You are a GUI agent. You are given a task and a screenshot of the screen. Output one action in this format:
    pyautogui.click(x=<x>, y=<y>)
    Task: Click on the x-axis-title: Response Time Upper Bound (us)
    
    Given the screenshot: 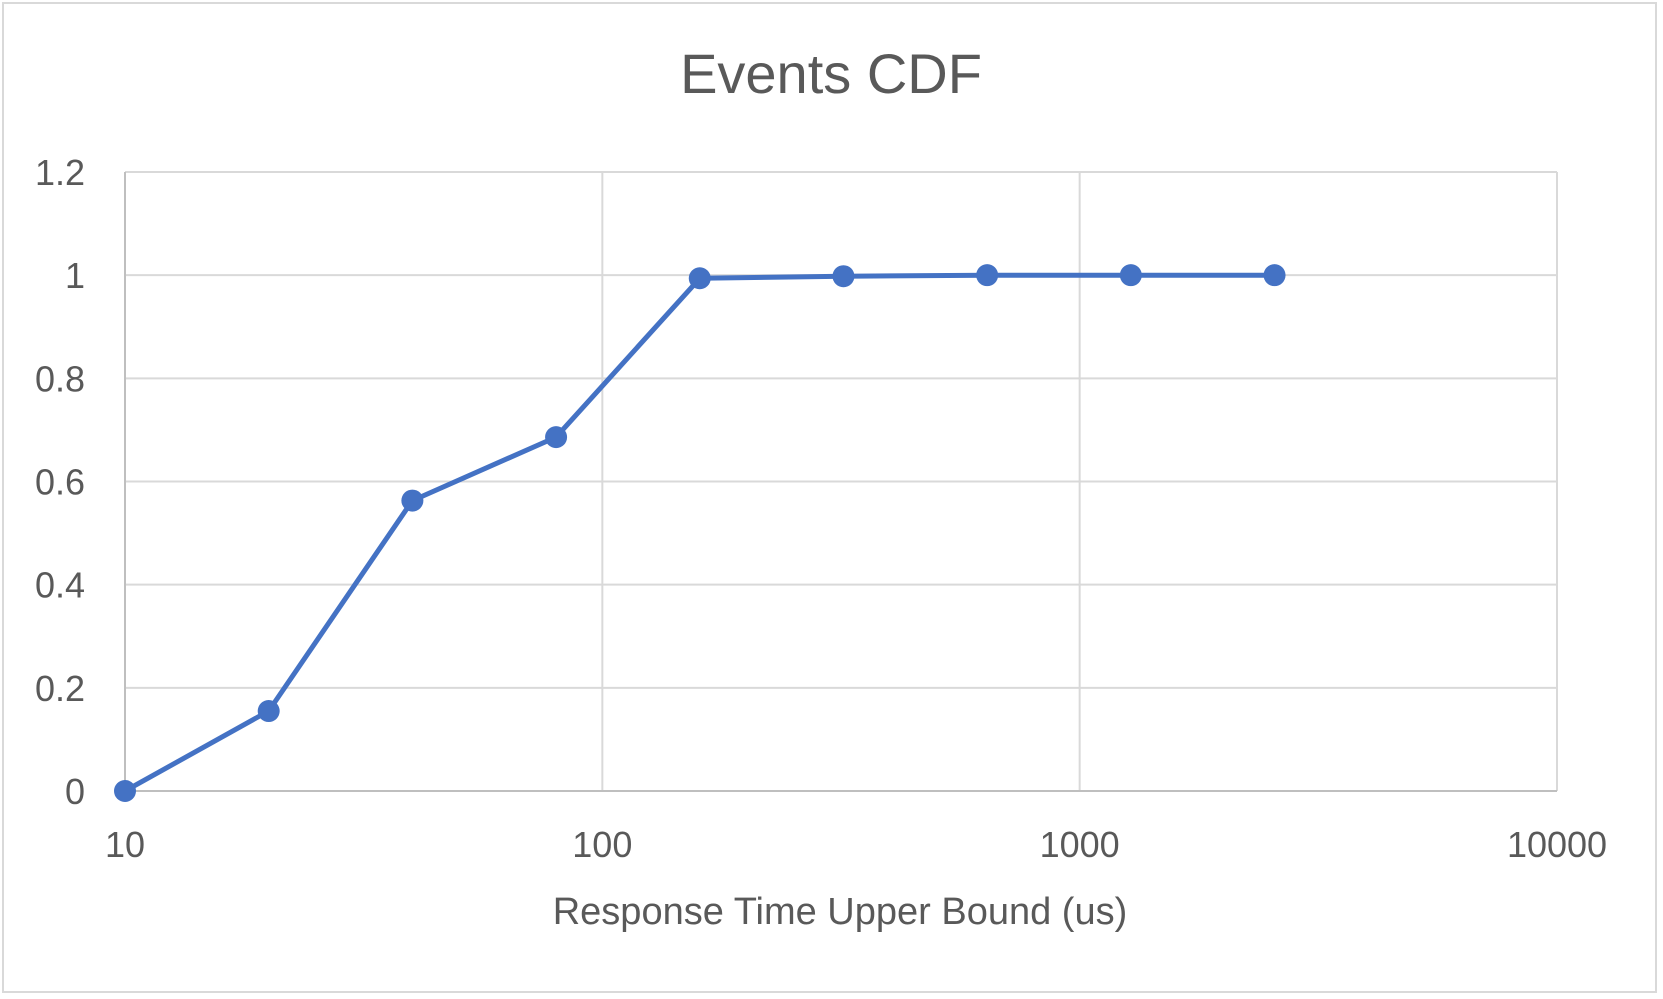 What is the action you would take?
    pyautogui.click(x=840, y=912)
    